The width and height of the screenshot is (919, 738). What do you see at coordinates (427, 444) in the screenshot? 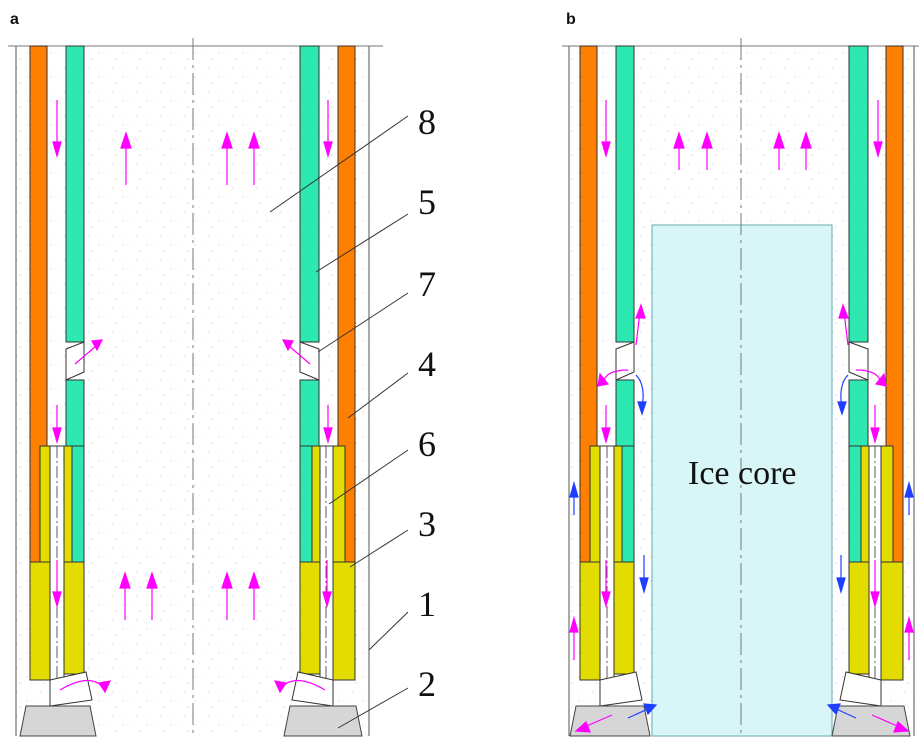
I see `callout-6: 6` at bounding box center [427, 444].